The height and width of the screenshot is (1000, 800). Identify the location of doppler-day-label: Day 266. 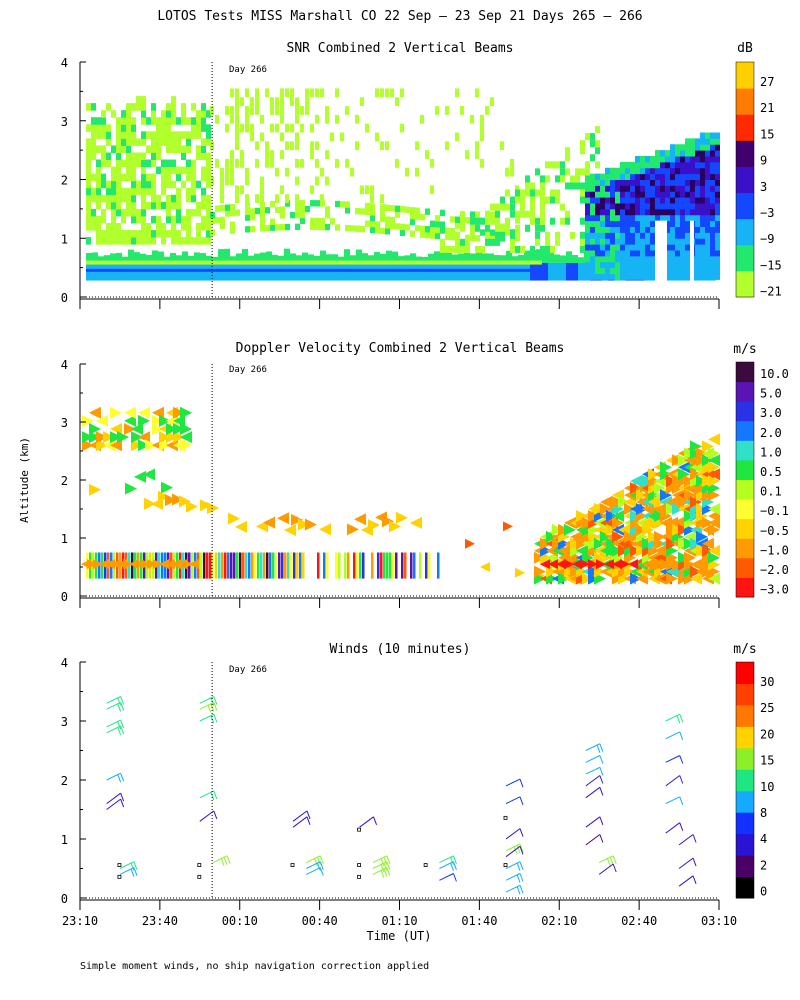
(248, 370).